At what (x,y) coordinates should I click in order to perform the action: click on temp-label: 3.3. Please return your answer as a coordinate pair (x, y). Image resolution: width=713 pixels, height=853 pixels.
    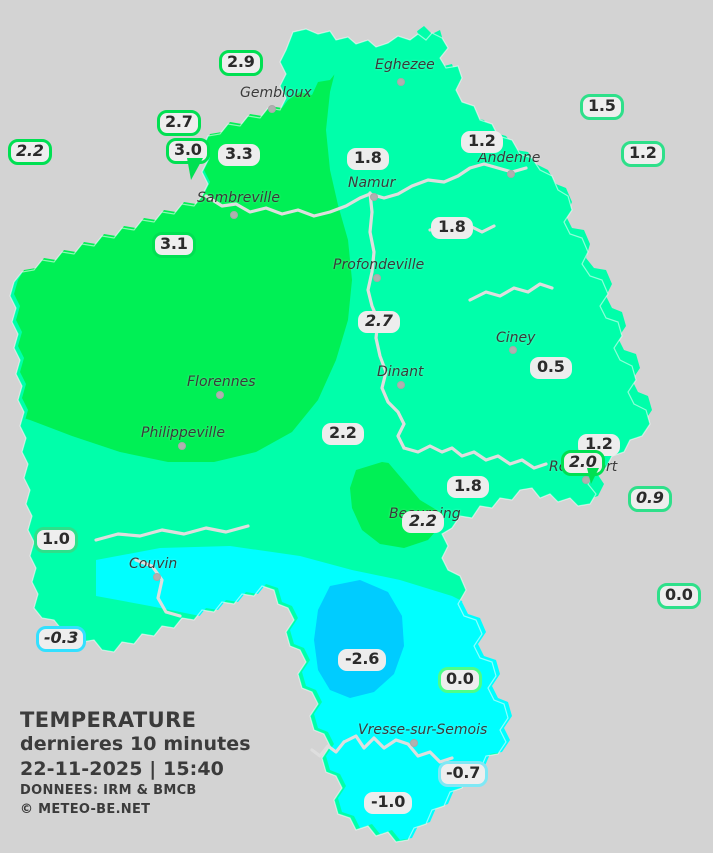
    Looking at the image, I should click on (239, 155).